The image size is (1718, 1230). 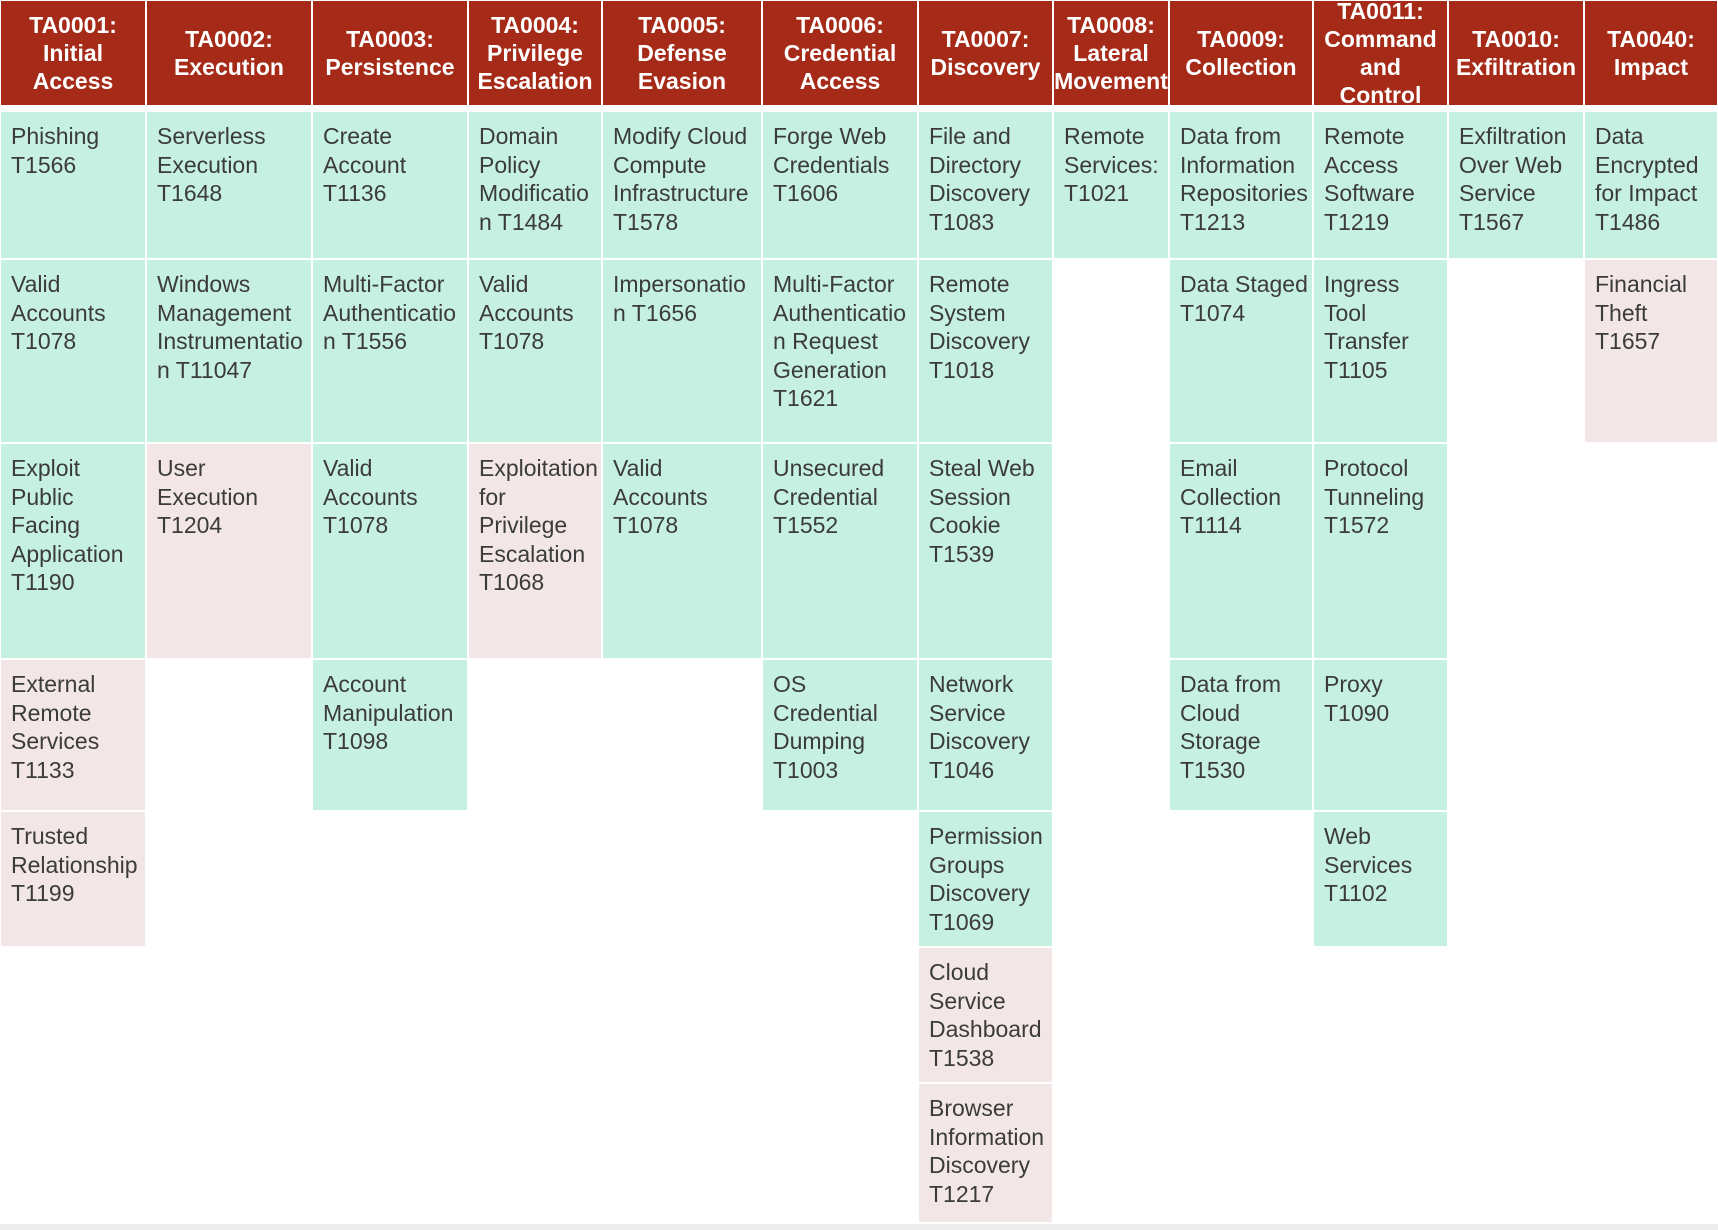 I want to click on tactic-header: TA0005: Defense Evasion, so click(x=682, y=53).